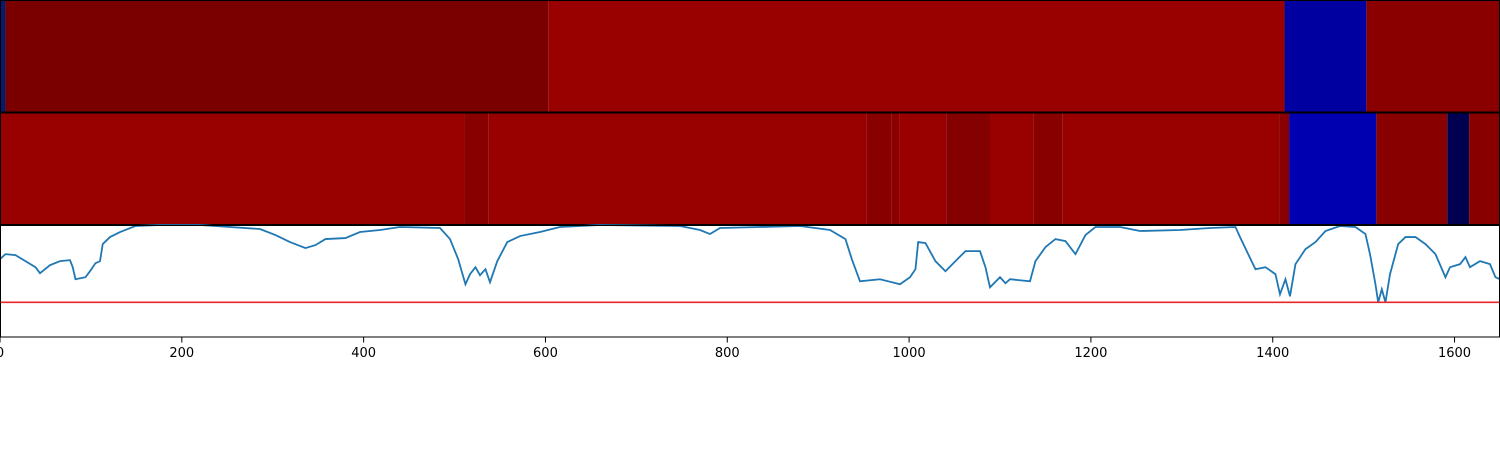 The width and height of the screenshot is (1500, 450). I want to click on x-tick-label: 1600, so click(1454, 353).